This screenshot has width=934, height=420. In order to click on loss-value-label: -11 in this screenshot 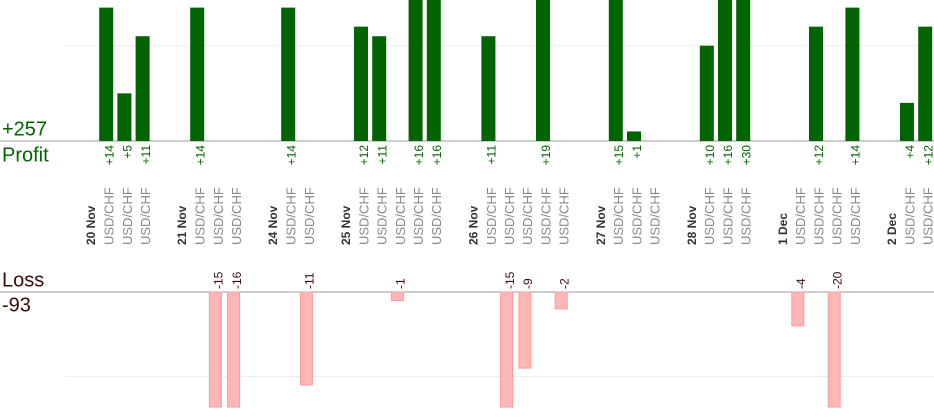, I will do `click(310, 280)`.